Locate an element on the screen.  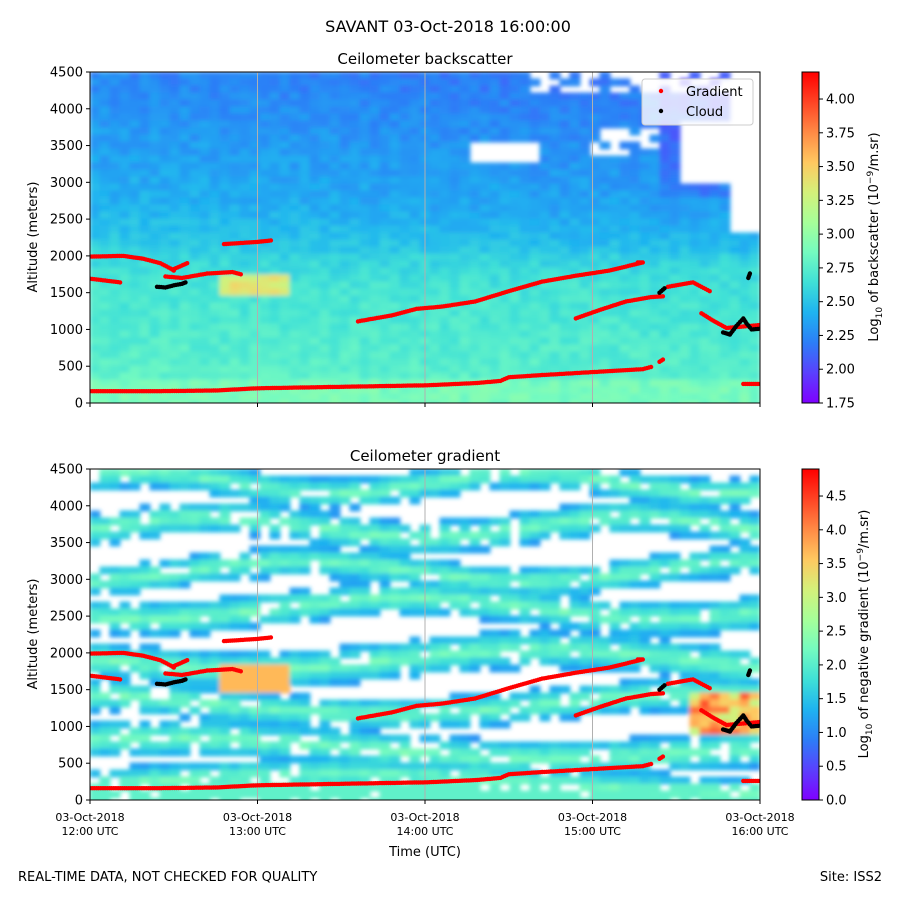
y-tick-label: 2000 is located at coordinates (66, 256).